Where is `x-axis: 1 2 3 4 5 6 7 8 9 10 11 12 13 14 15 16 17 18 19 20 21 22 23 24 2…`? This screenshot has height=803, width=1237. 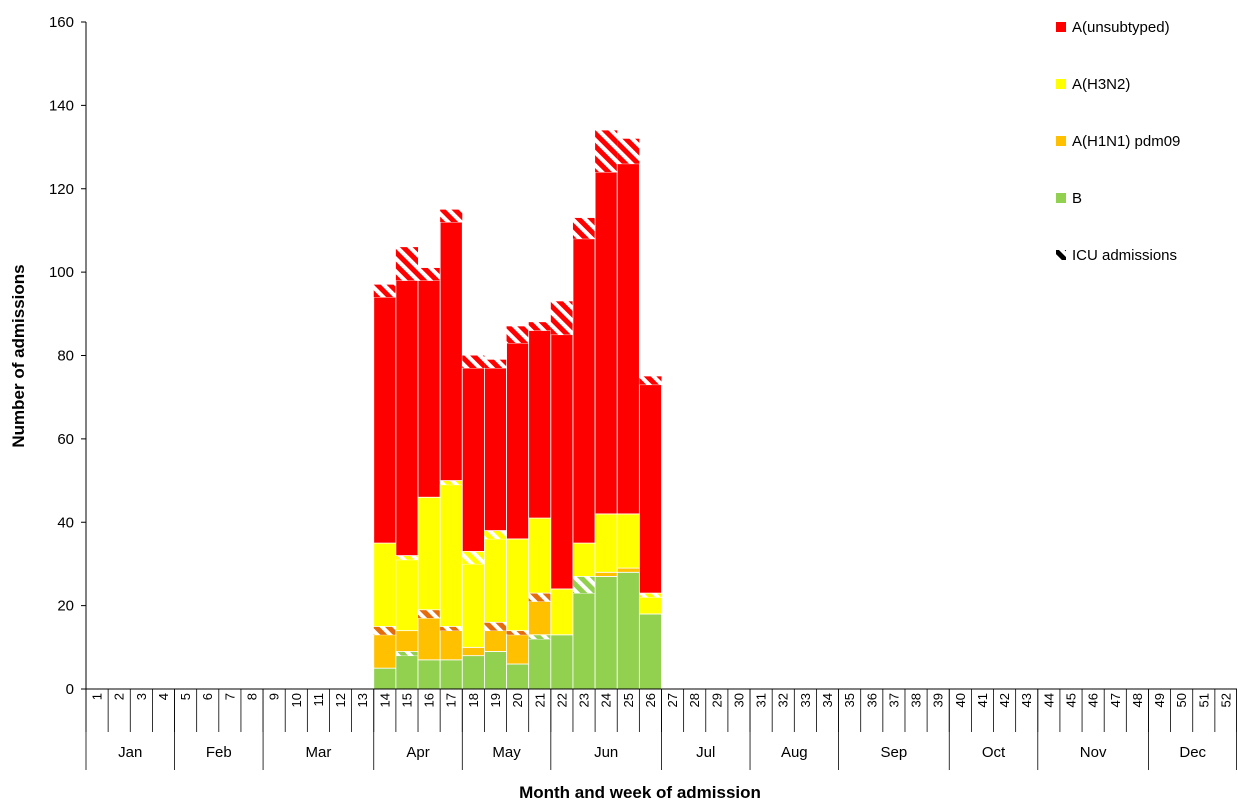
x-axis: 1 2 3 4 5 6 7 8 9 10 11 12 13 14 15 16 17 18 19 20 21 22 23 24 2… is located at coordinates (661, 729).